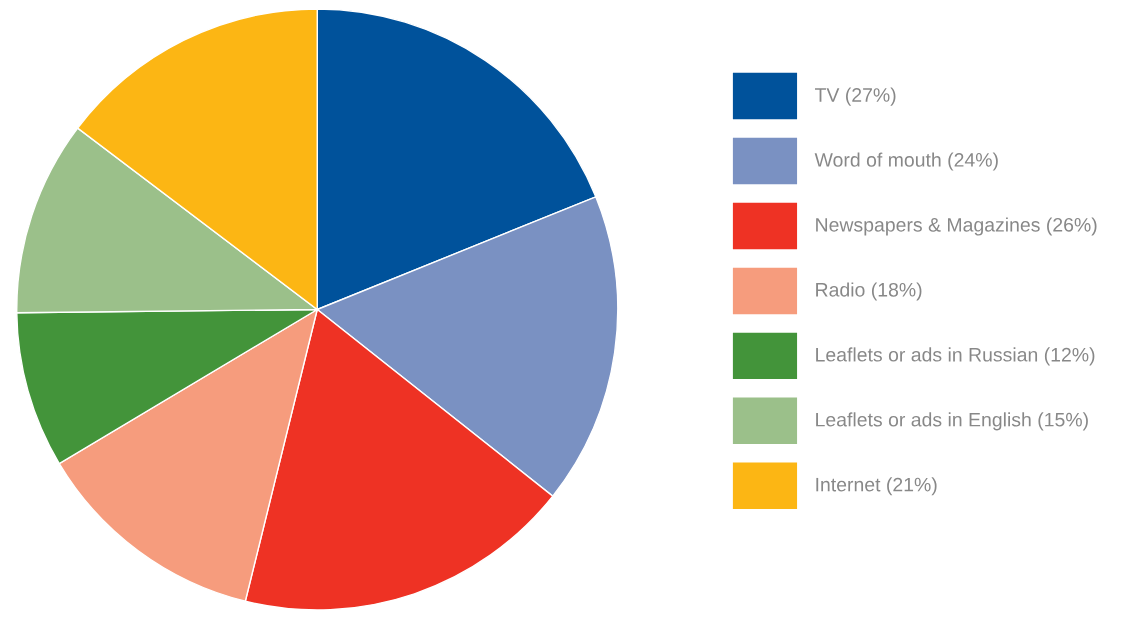 This screenshot has width=1133, height=619. I want to click on legend-label: Newspapers & Magazines (26%), so click(956, 226).